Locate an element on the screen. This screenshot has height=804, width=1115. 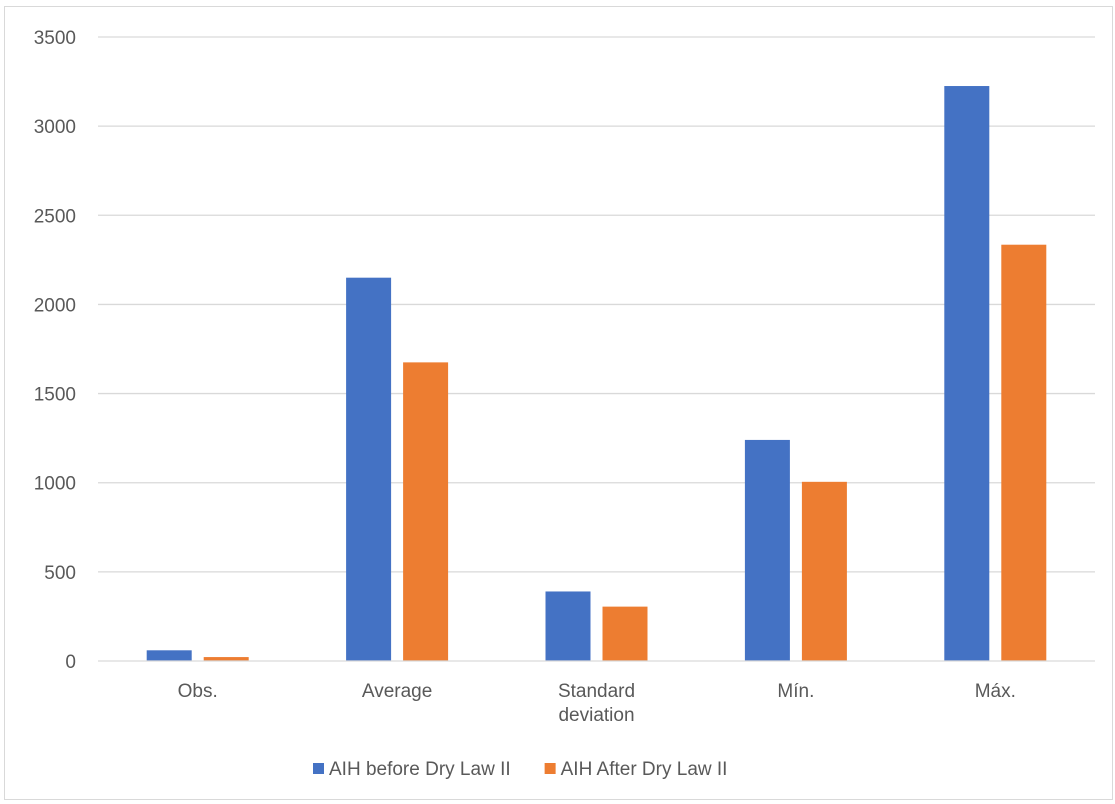
x-category-label: Average is located at coordinates (397, 691).